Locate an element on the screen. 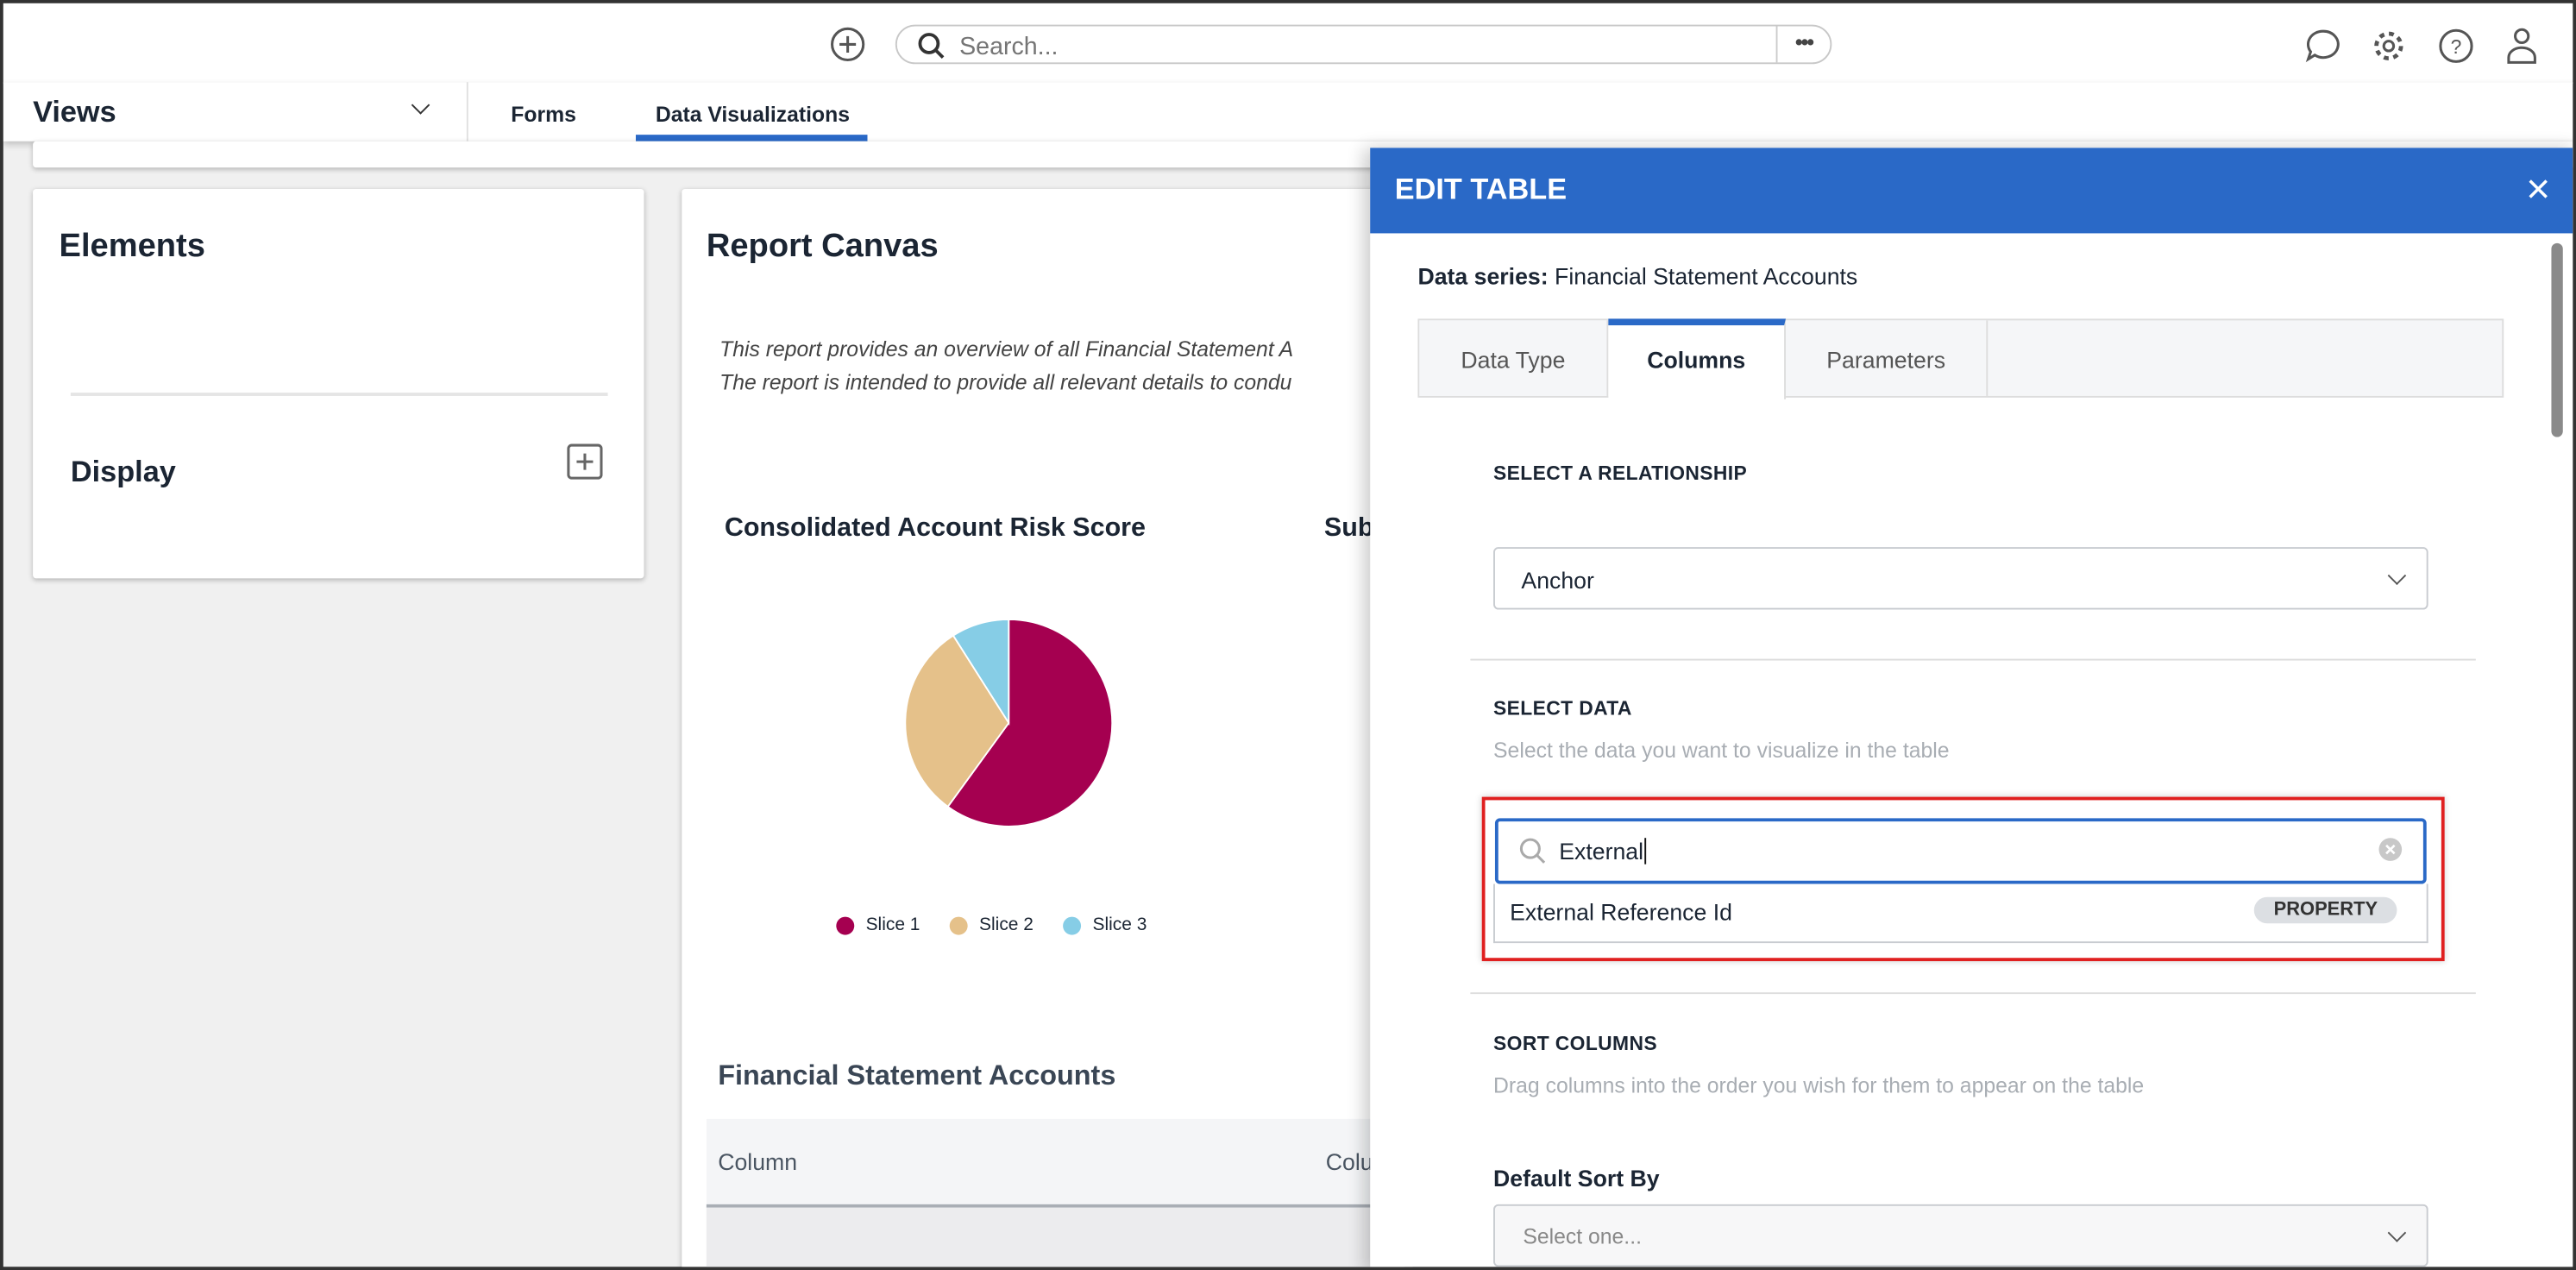 The image size is (2576, 1270). close-icon is located at coordinates (2538, 189).